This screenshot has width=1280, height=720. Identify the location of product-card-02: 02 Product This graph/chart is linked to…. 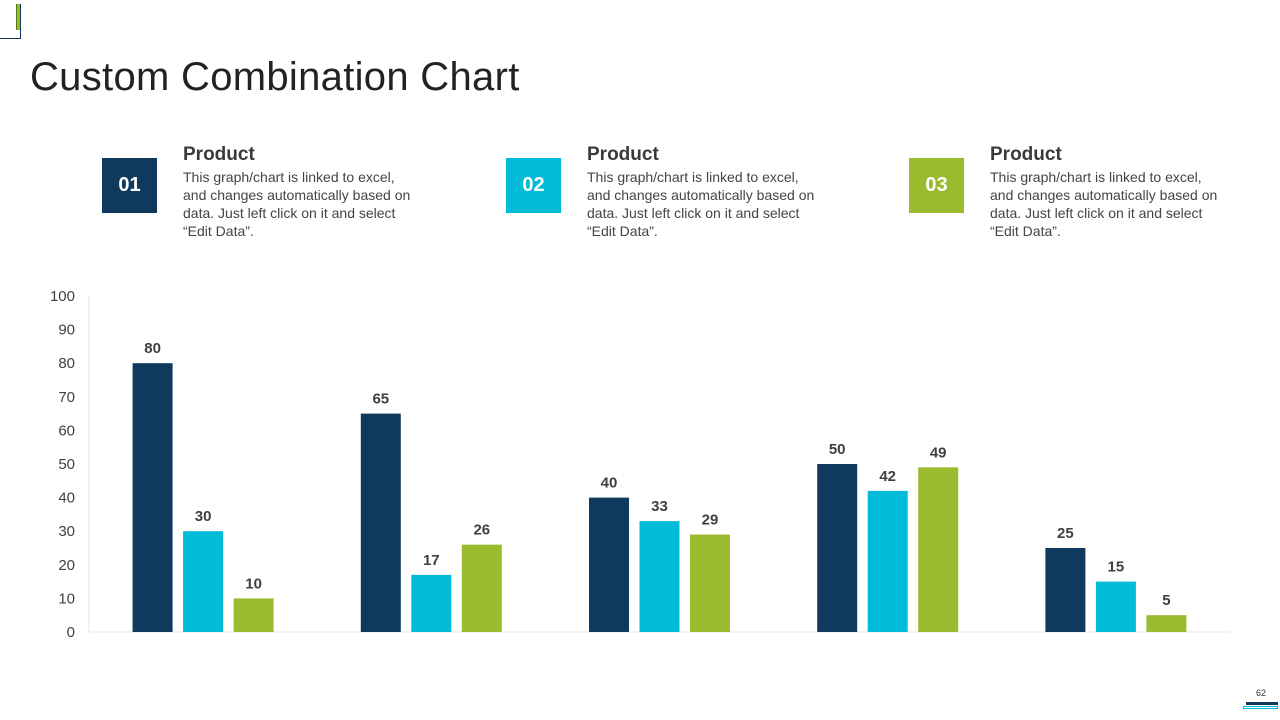
(676, 192).